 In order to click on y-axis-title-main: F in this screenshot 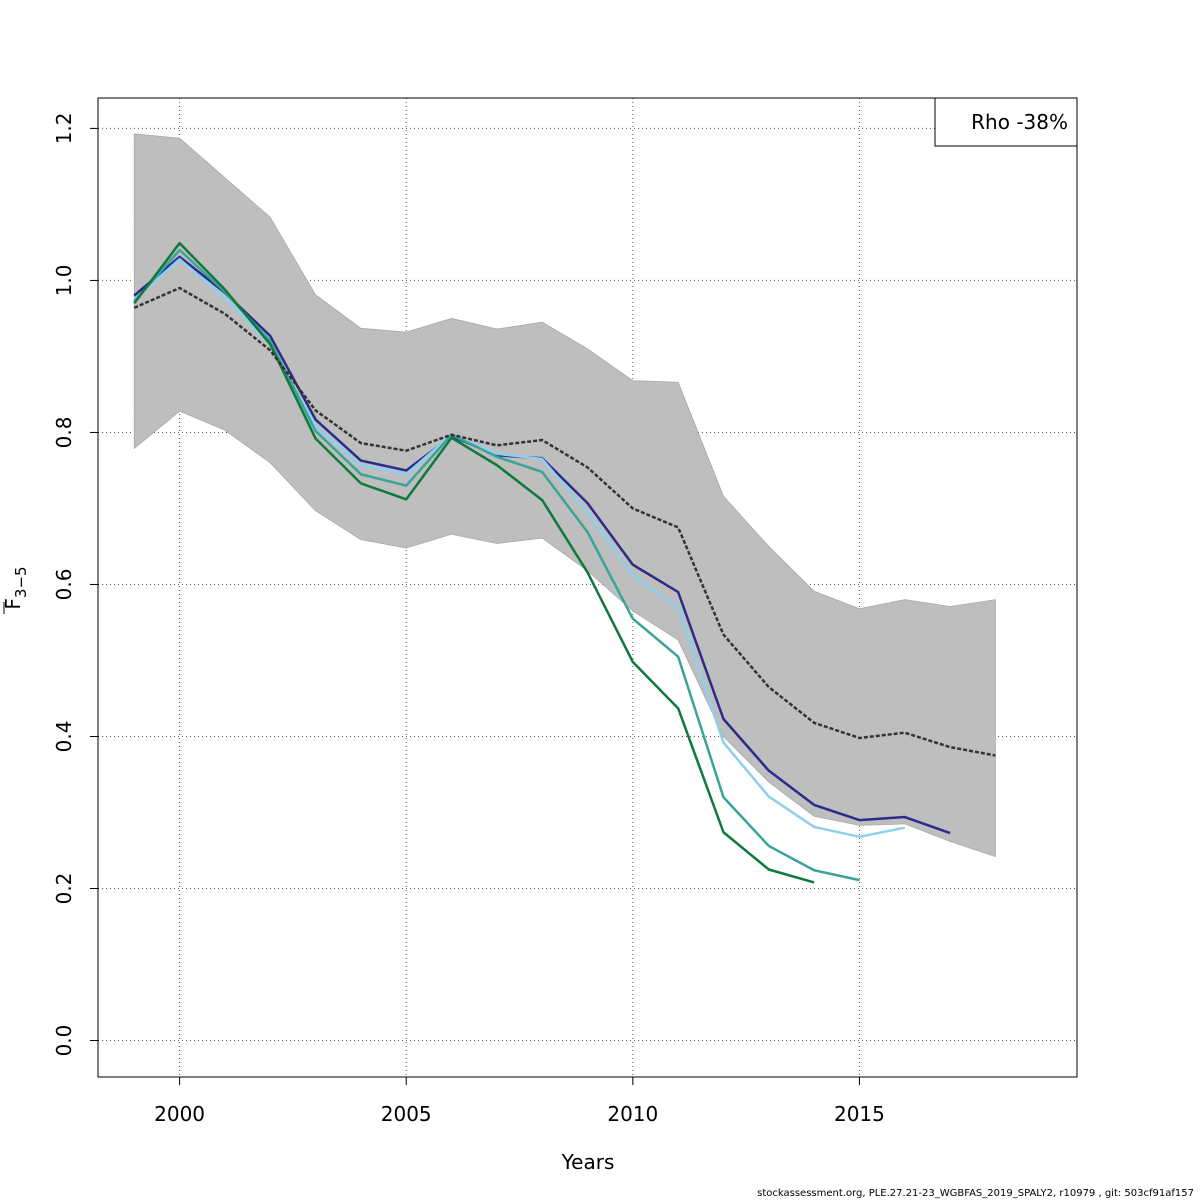, I will do `click(13, 604)`.